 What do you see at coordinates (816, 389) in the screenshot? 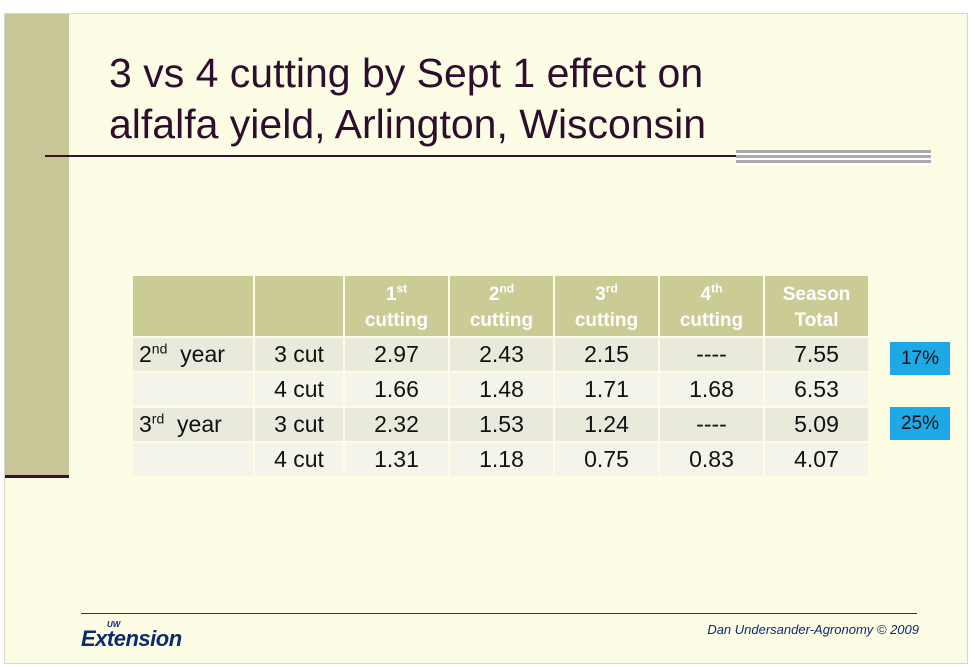
I see `season-total-value: 6.53` at bounding box center [816, 389].